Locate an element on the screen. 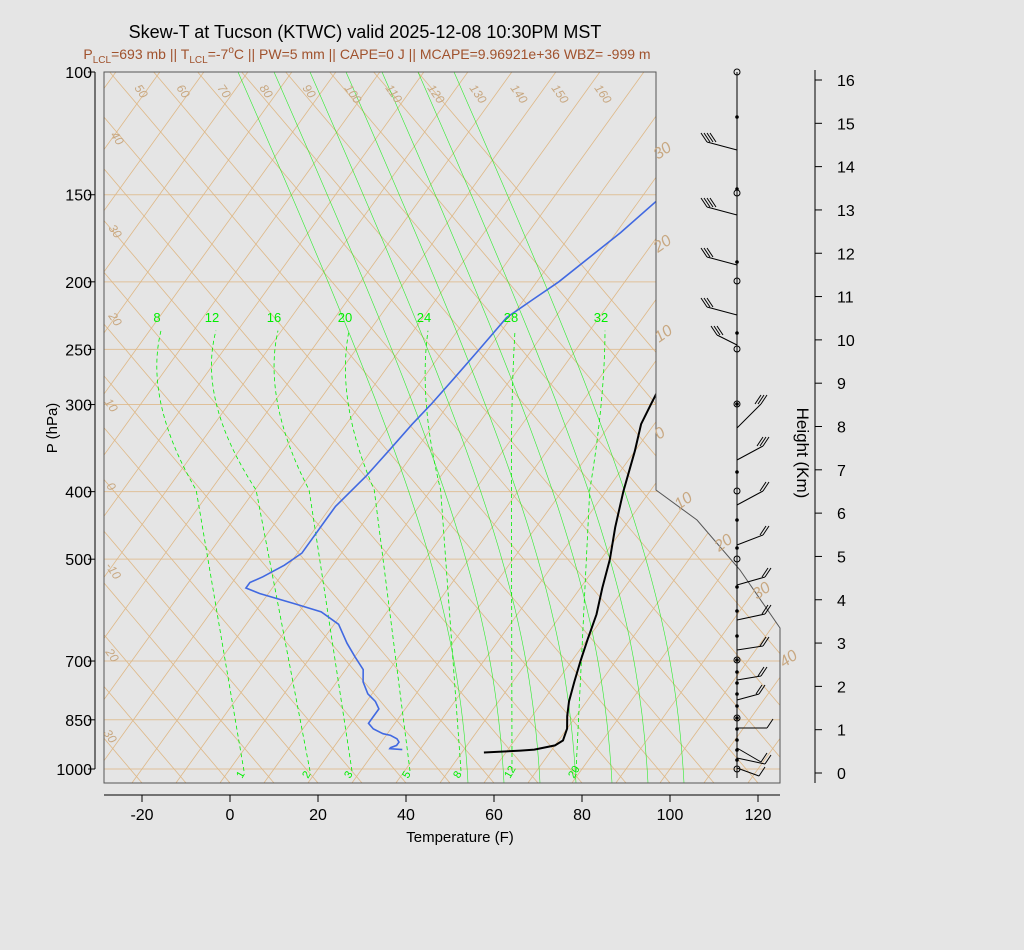  height-axis-label: Height (Km) is located at coordinates (802, 453).